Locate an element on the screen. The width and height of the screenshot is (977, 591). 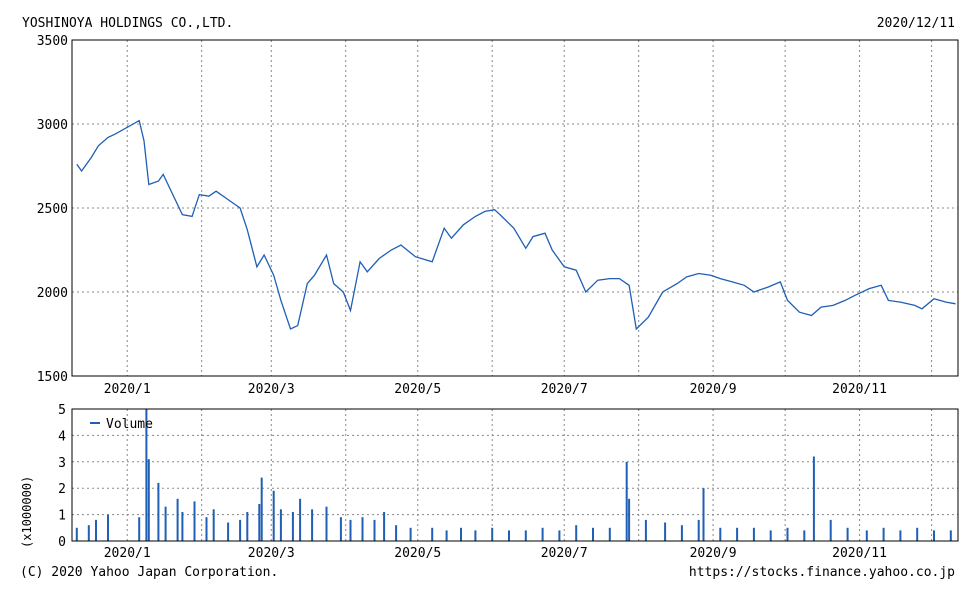
volume-y-tick-label: 2 is located at coordinates (62, 489).